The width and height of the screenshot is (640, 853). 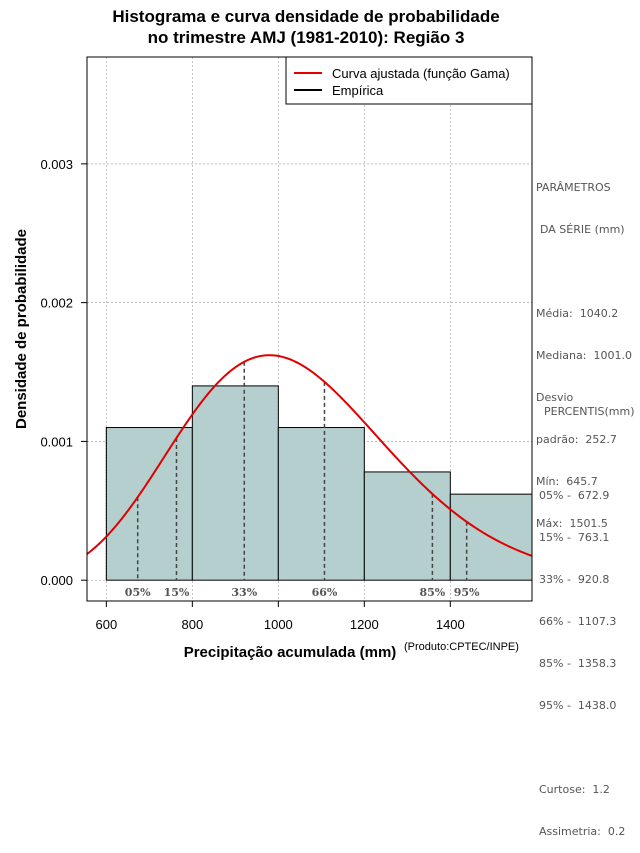 What do you see at coordinates (574, 537) in the screenshot?
I see `percentile-15: 15% - 763.1` at bounding box center [574, 537].